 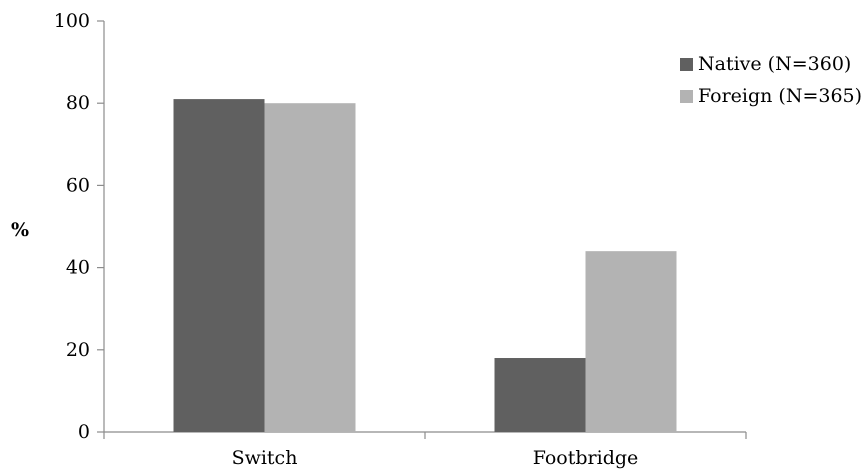 What do you see at coordinates (425, 450) in the screenshot?
I see `x-axis: Switch Footbridge` at bounding box center [425, 450].